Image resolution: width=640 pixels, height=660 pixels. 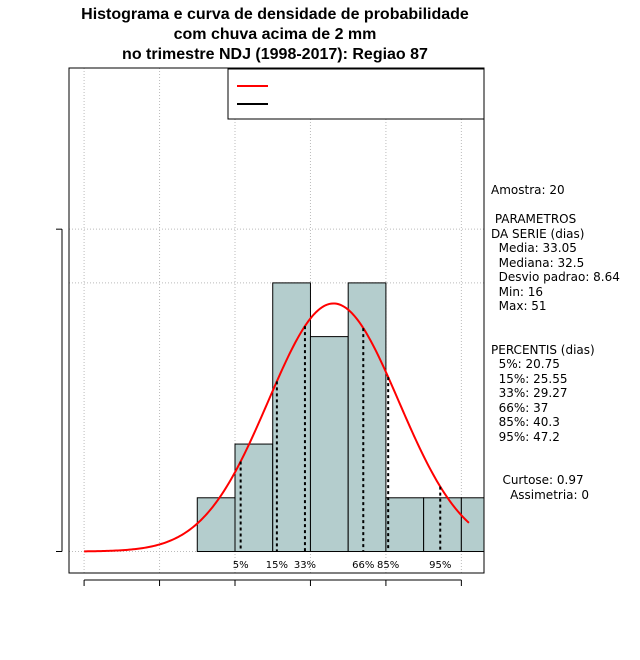 I want to click on stats-line: 15%: 25.55, so click(x=529, y=378).